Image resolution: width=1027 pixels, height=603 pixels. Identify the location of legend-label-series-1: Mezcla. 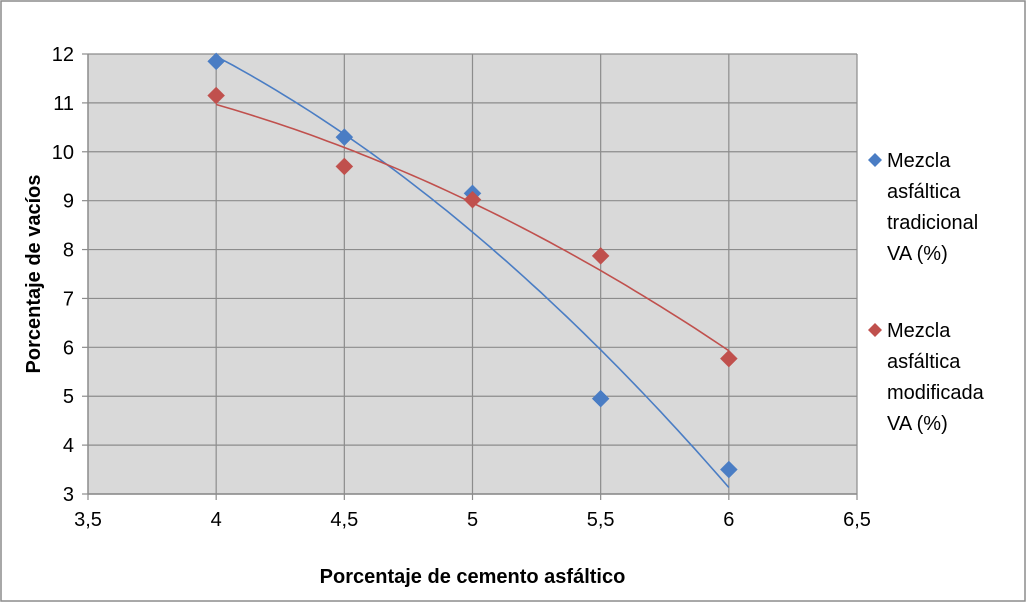
(919, 161).